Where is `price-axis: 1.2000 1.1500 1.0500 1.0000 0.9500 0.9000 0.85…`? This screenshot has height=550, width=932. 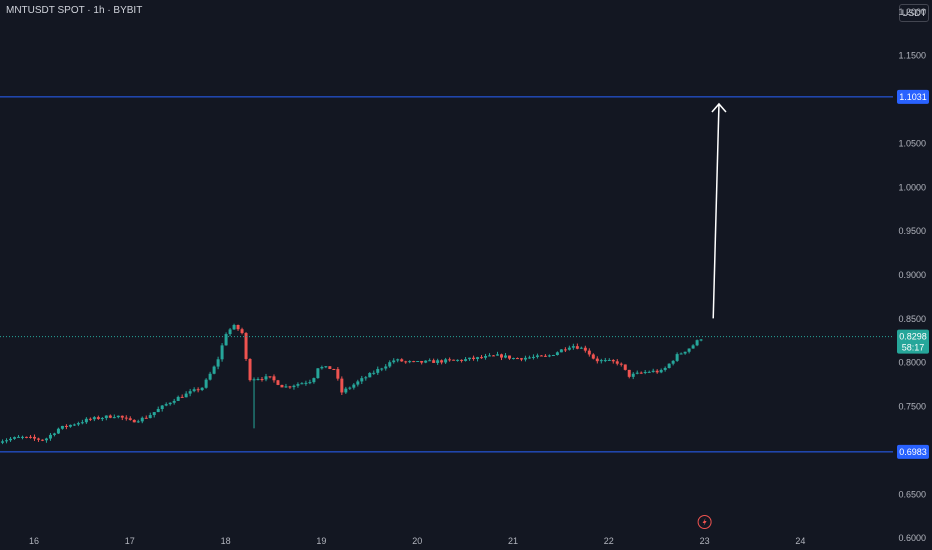 price-axis: 1.2000 1.1500 1.0500 1.0000 0.9500 0.9000 0.85… is located at coordinates (912, 275).